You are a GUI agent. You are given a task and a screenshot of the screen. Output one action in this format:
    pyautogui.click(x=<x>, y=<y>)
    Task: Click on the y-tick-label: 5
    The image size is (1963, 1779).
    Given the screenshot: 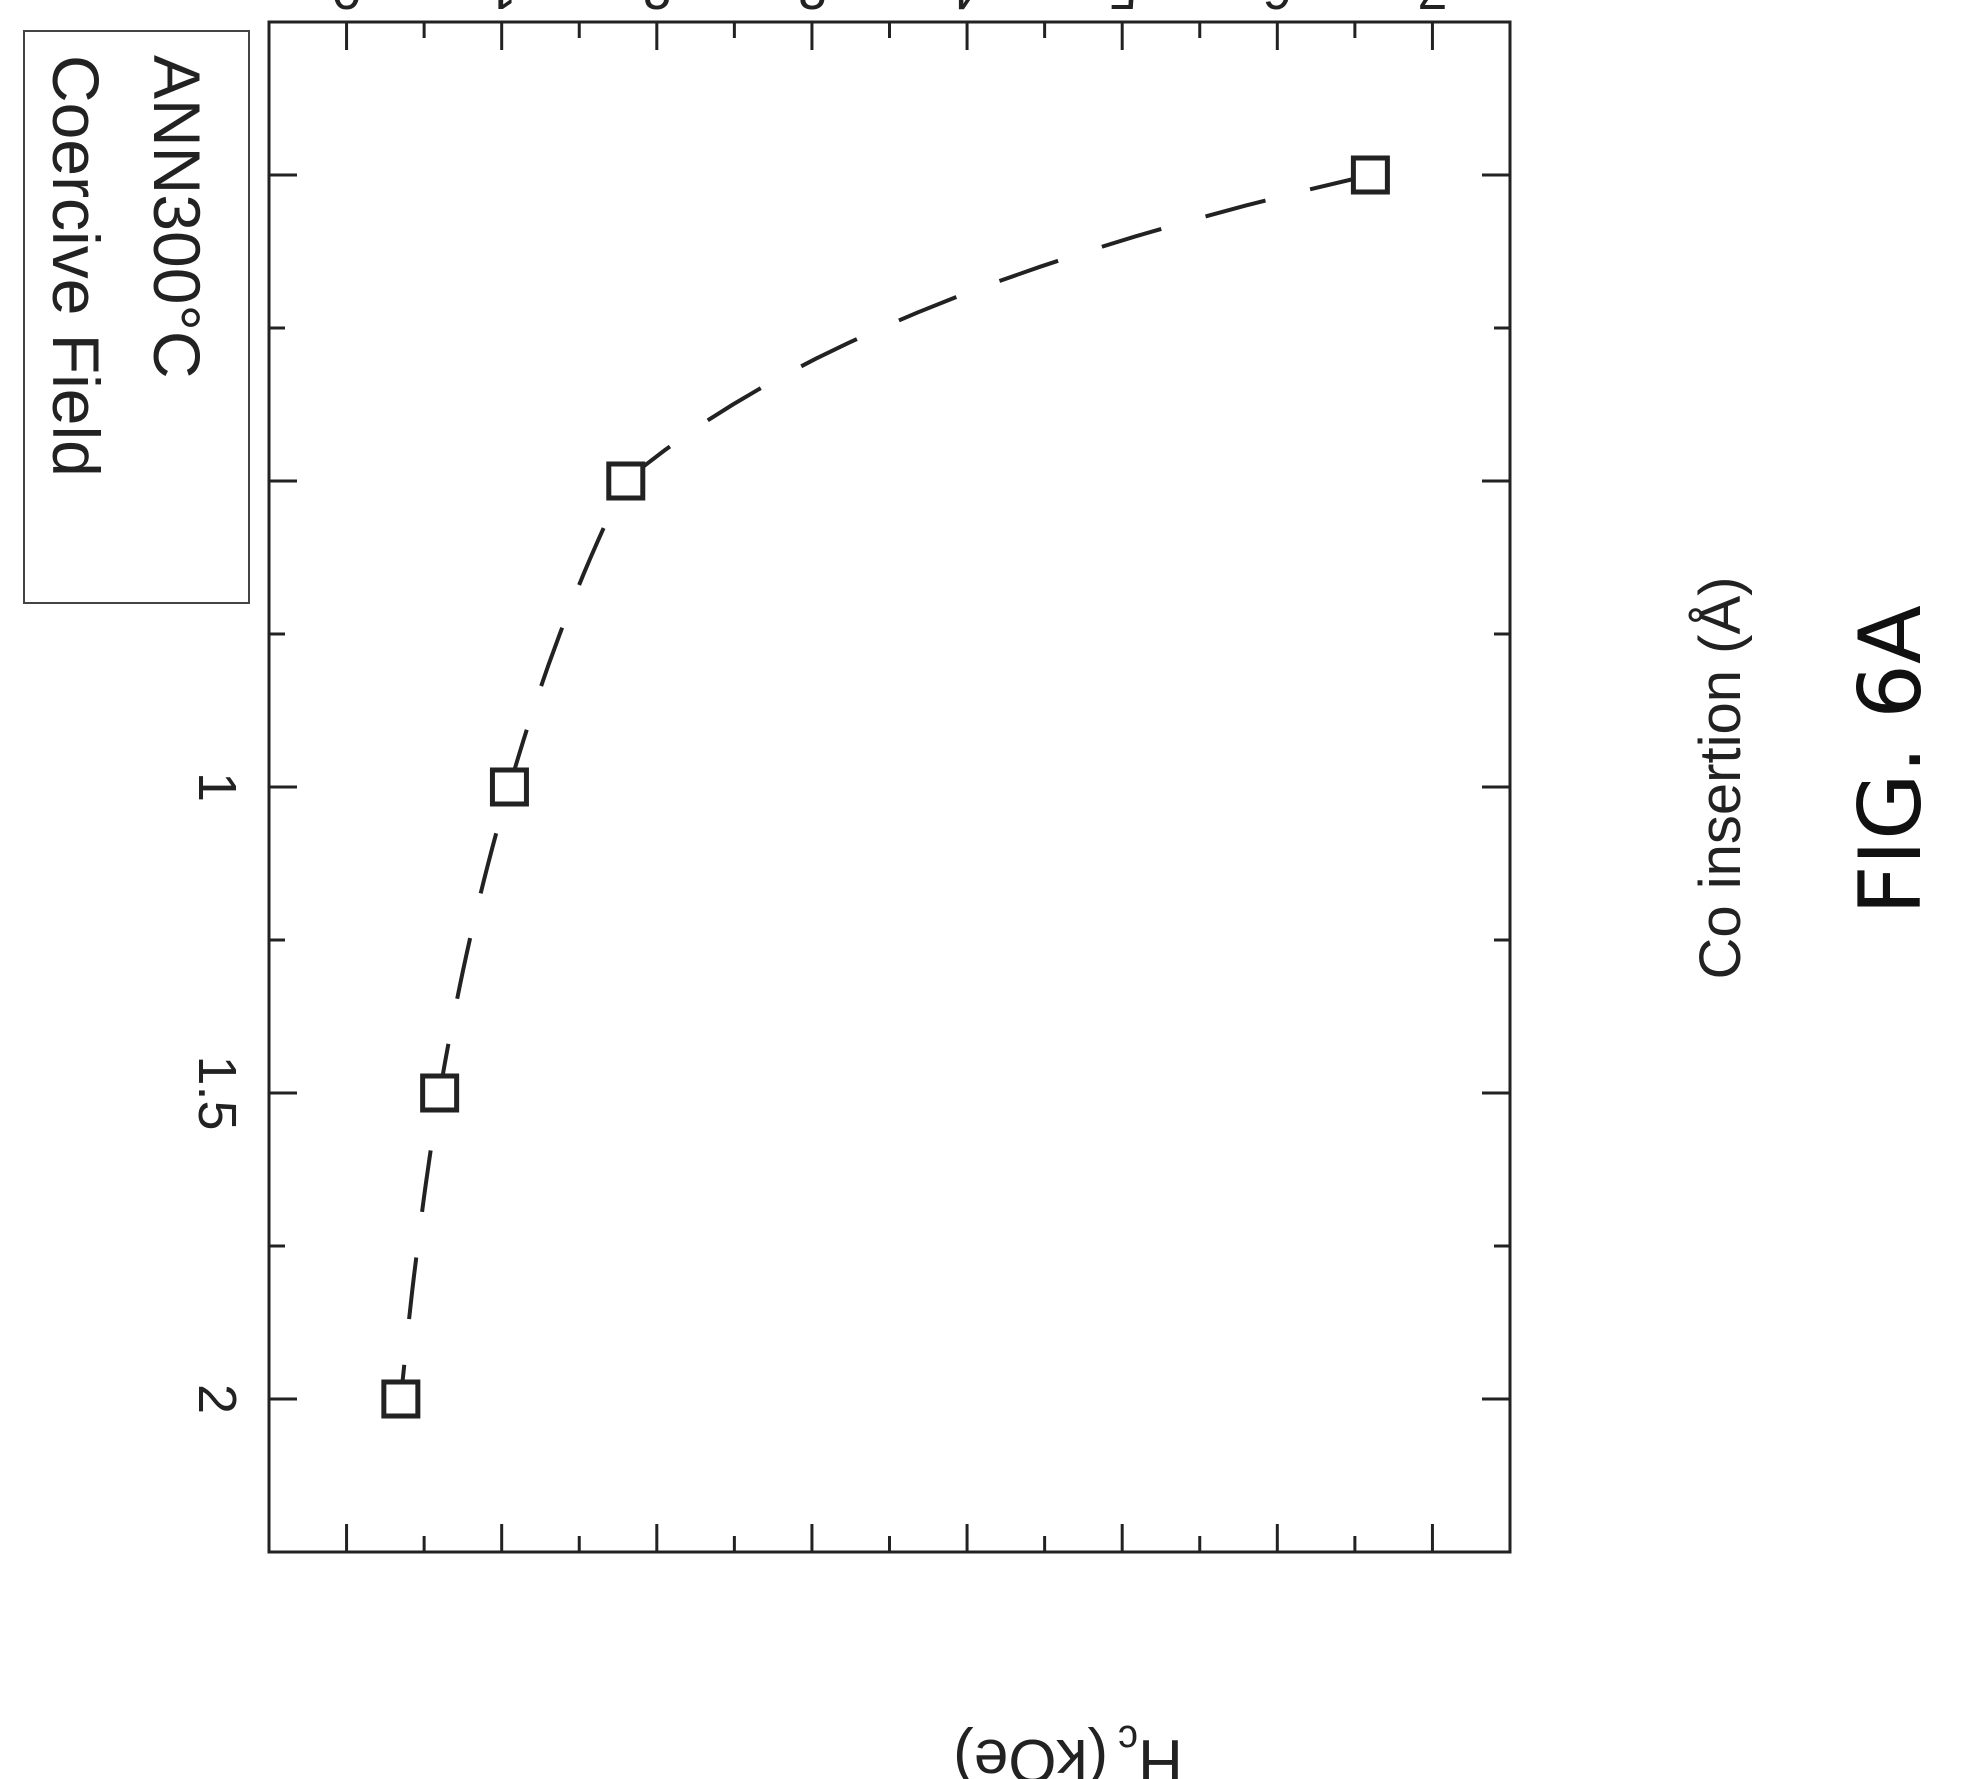 What is the action you would take?
    pyautogui.click(x=1122, y=10)
    